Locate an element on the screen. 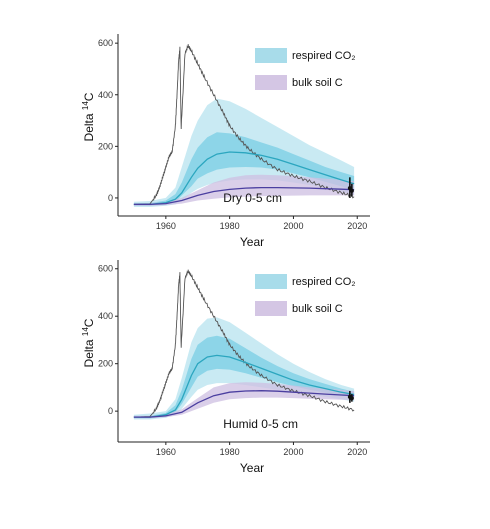 The width and height of the screenshot is (490, 529). bulk-soil-band is located at coordinates (244, 400).